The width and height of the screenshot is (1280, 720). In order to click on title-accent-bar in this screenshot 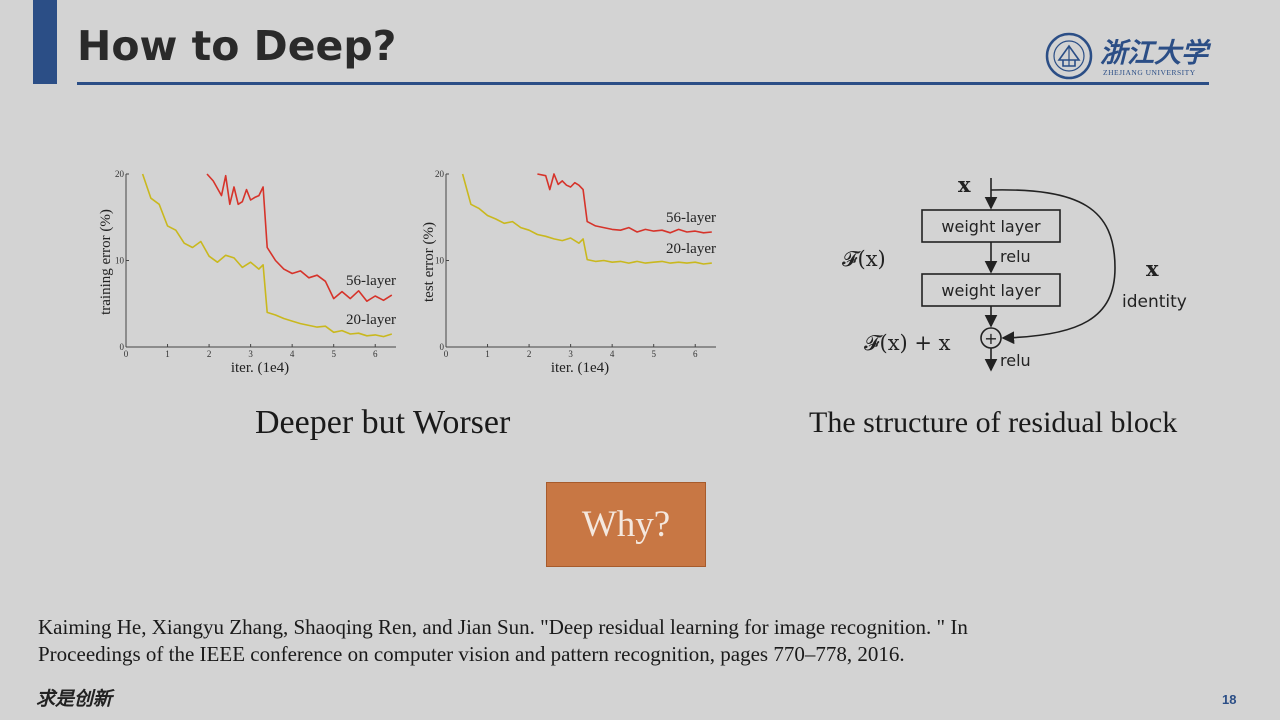, I will do `click(45, 42)`.